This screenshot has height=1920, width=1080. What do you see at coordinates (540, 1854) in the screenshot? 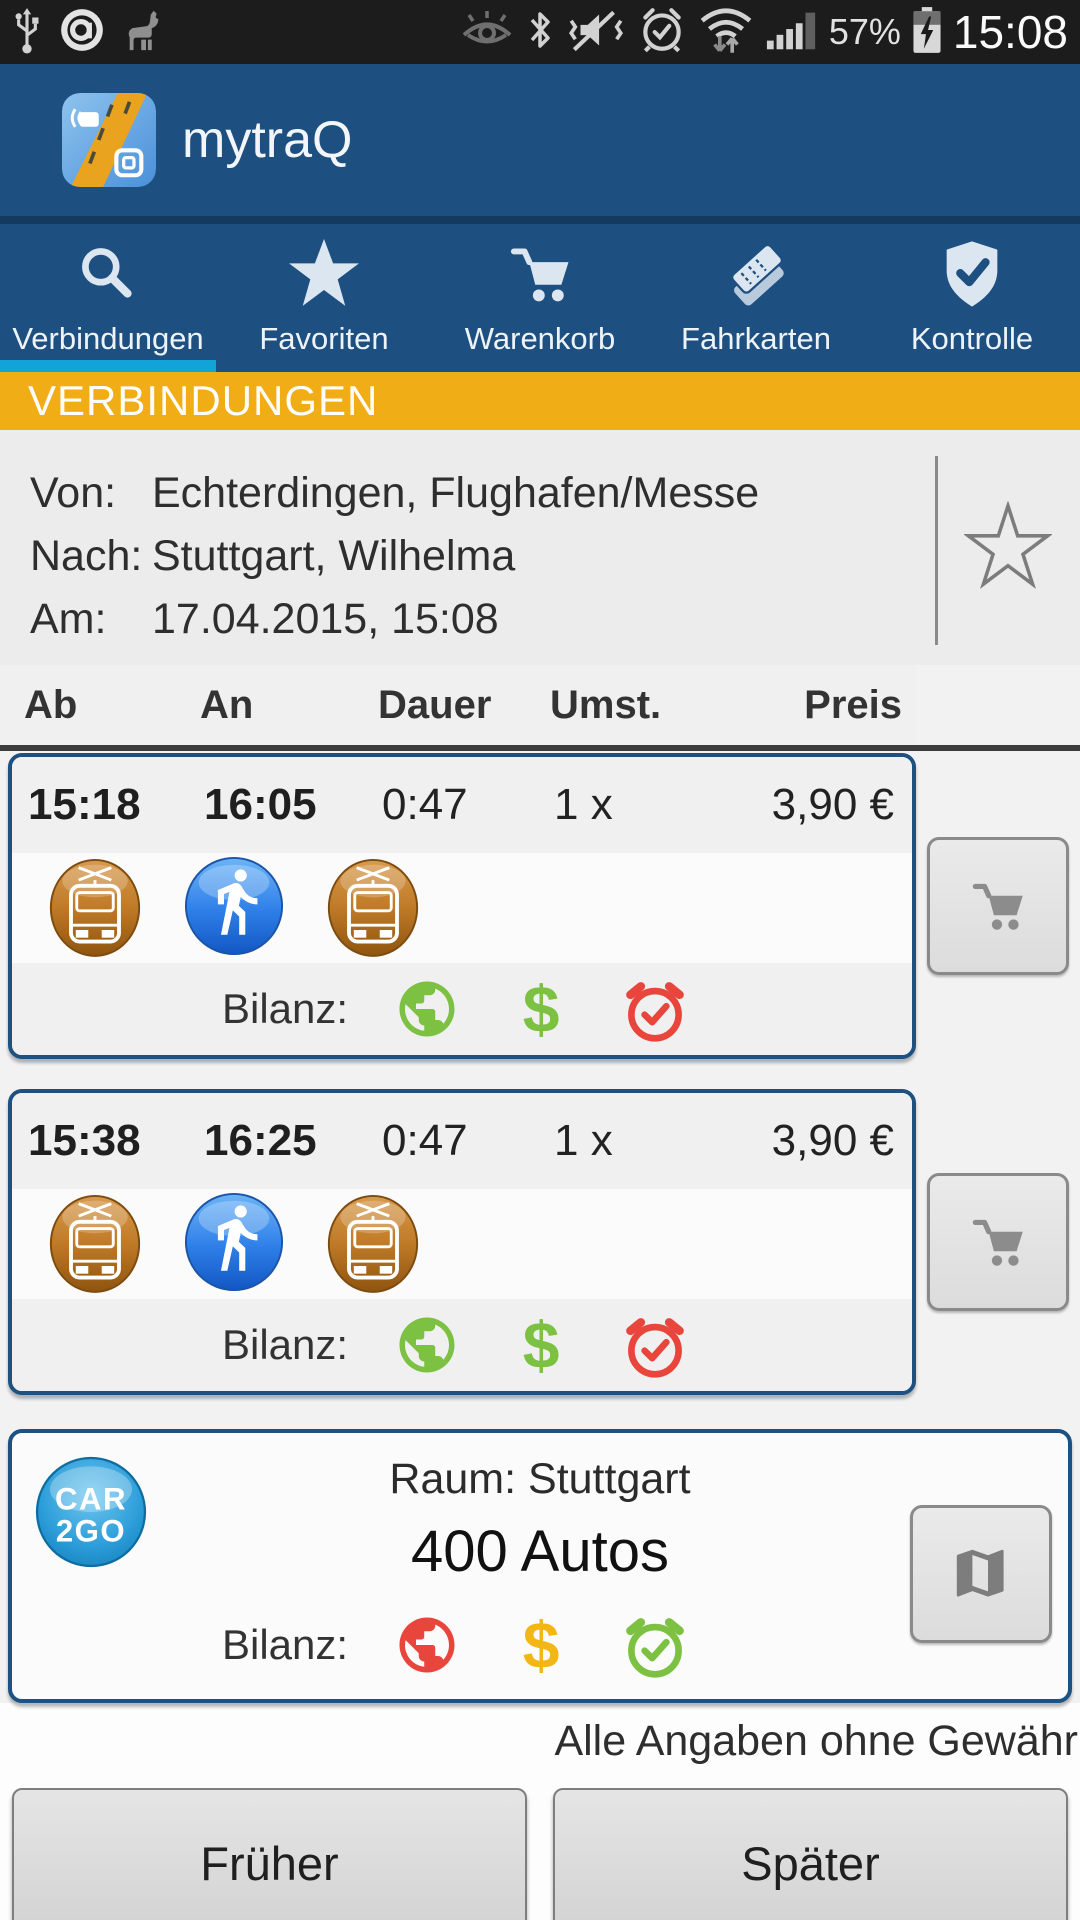
I see `pagination-buttons: Früher Später` at bounding box center [540, 1854].